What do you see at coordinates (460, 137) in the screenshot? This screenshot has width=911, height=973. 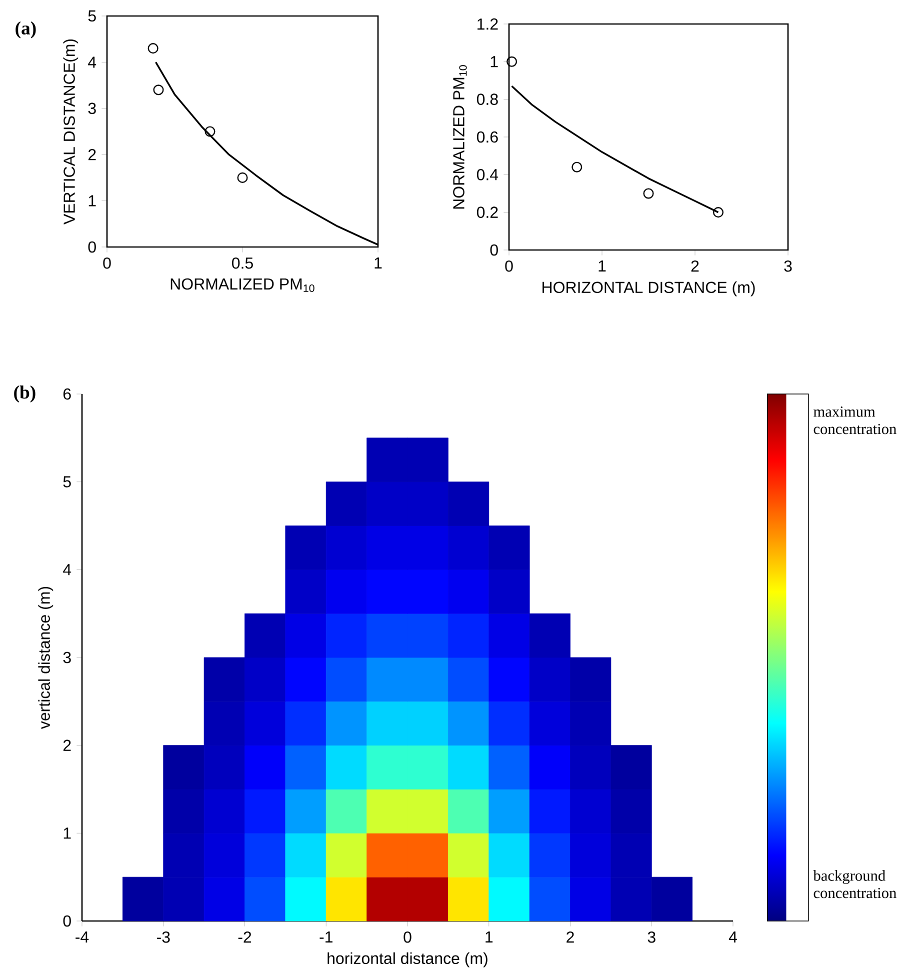 I see `y-axis-title: NORMALIZED PM$_{10}$` at bounding box center [460, 137].